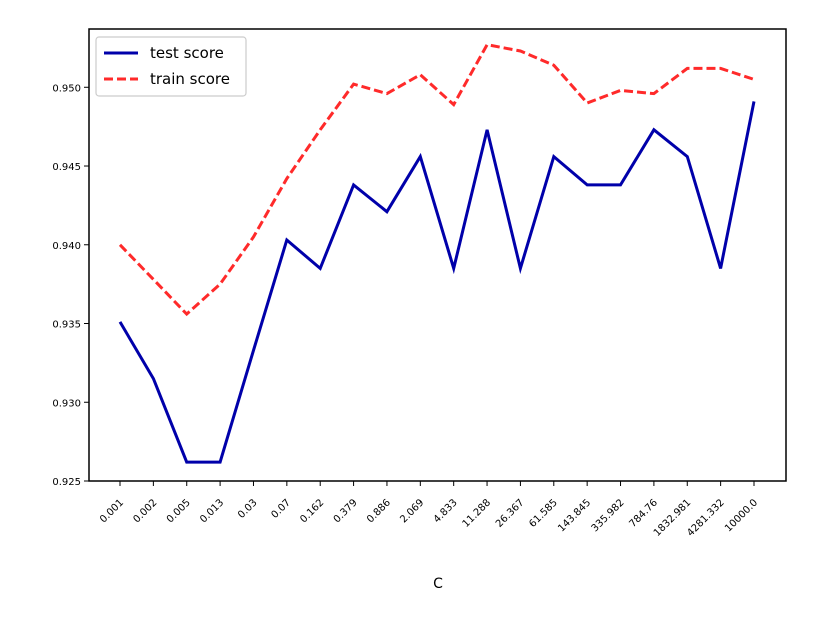 This screenshot has height=621, width=816. What do you see at coordinates (741, 515) in the screenshot?
I see `x-tick-label: 10000.0` at bounding box center [741, 515].